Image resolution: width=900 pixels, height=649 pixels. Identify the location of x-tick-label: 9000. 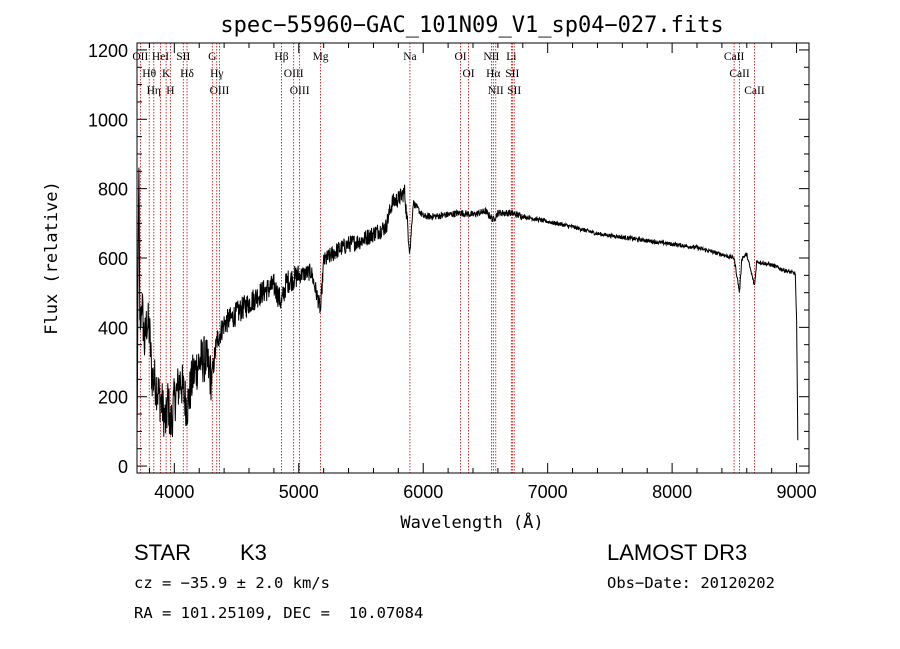
(797, 492).